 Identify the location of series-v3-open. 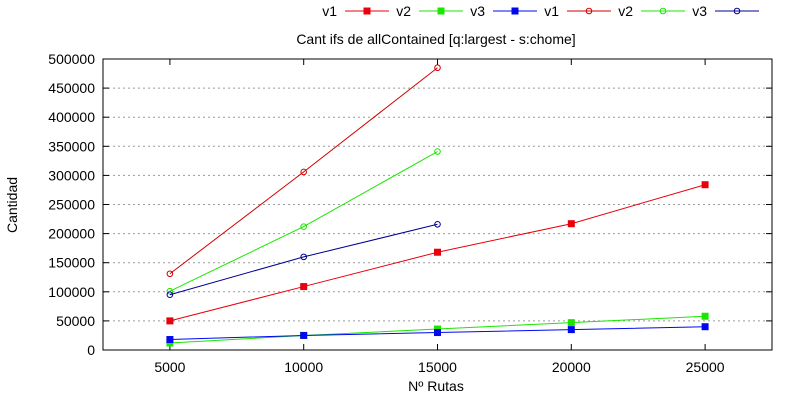
(303, 259).